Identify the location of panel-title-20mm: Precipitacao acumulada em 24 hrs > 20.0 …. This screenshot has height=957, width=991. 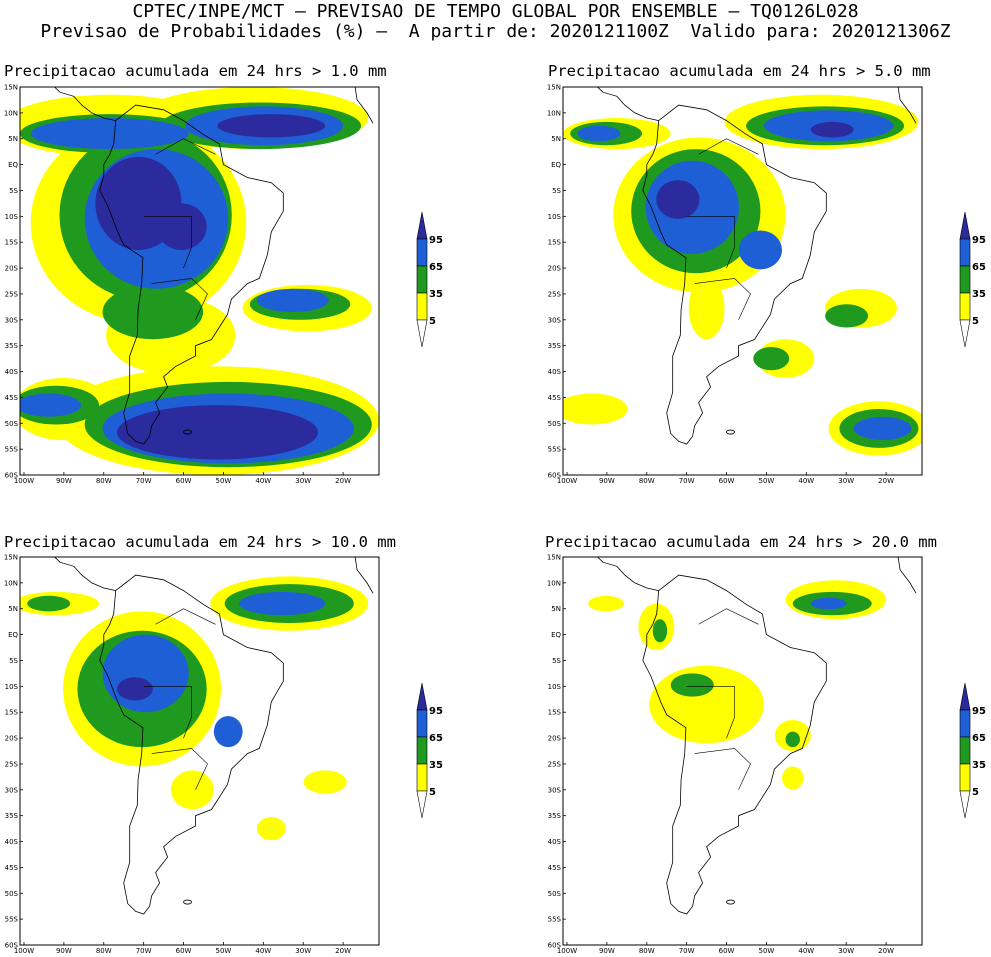
(741, 542).